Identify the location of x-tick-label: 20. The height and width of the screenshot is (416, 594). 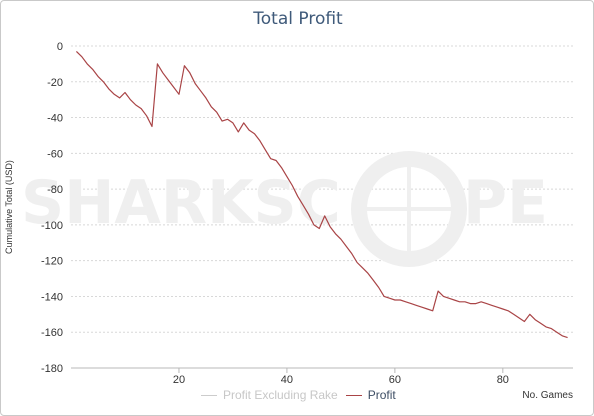
(179, 380).